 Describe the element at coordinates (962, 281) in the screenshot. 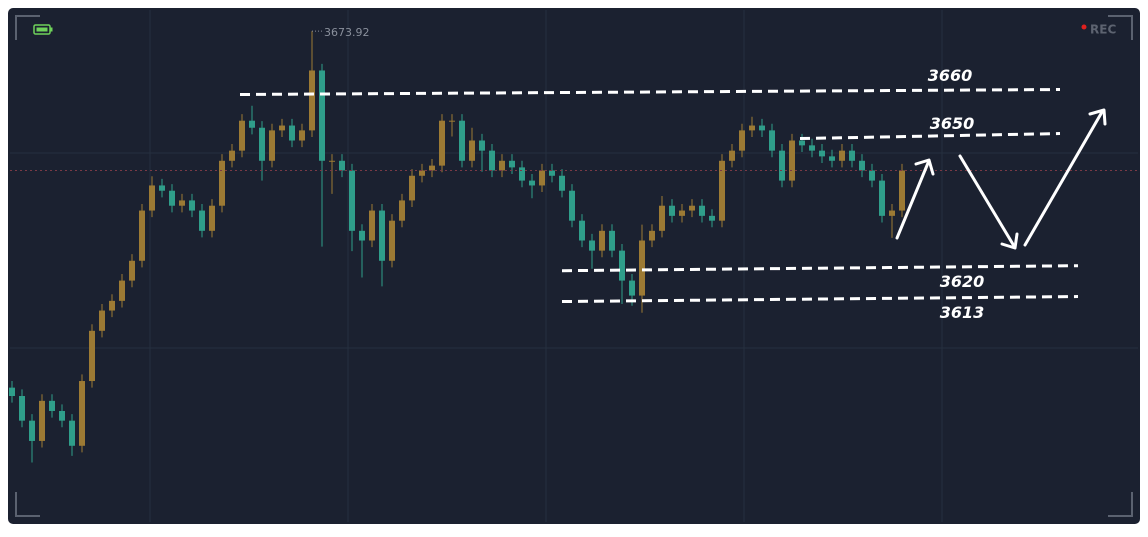

I see `level-label: 3620` at that location.